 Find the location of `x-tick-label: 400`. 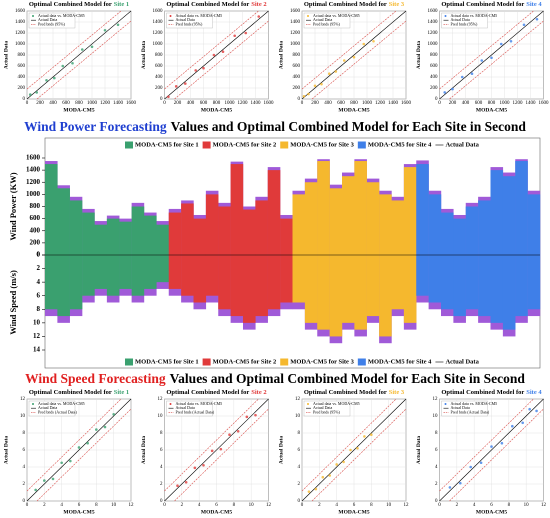

x-tick-label: 400 is located at coordinates (466, 103).